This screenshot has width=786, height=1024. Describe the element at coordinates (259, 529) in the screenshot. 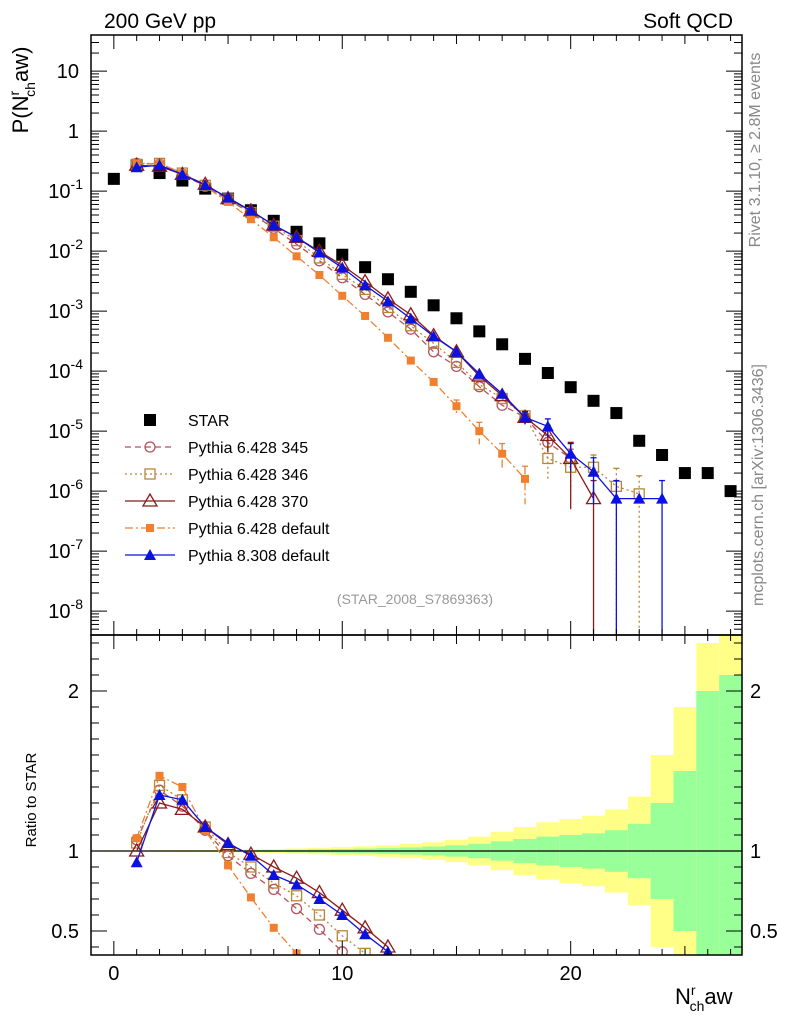

I see `legend-label: Pythia 6.428 default` at that location.